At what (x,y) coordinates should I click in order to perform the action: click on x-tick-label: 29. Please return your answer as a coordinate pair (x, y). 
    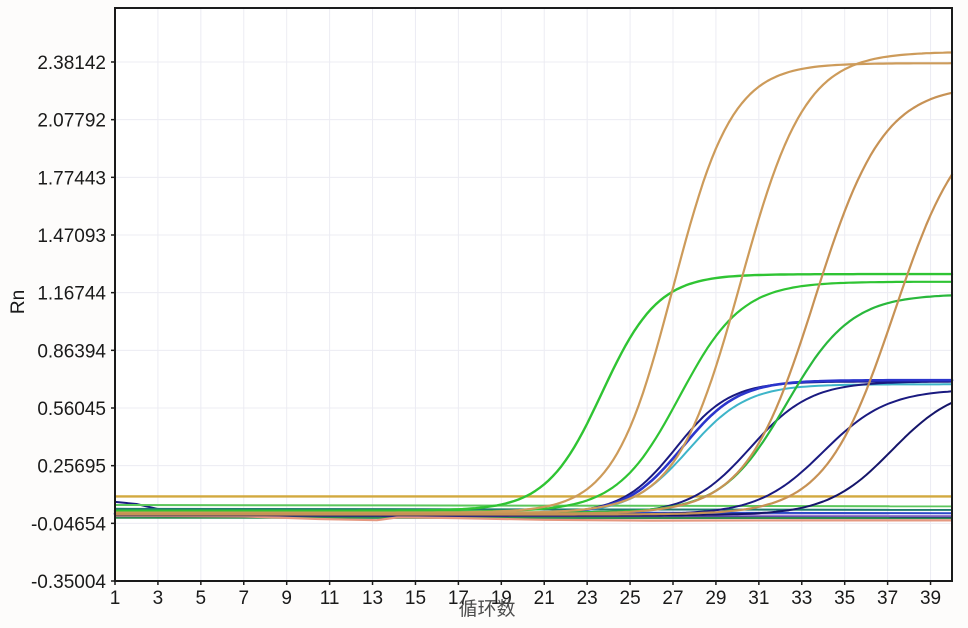
    Looking at the image, I should click on (715, 598).